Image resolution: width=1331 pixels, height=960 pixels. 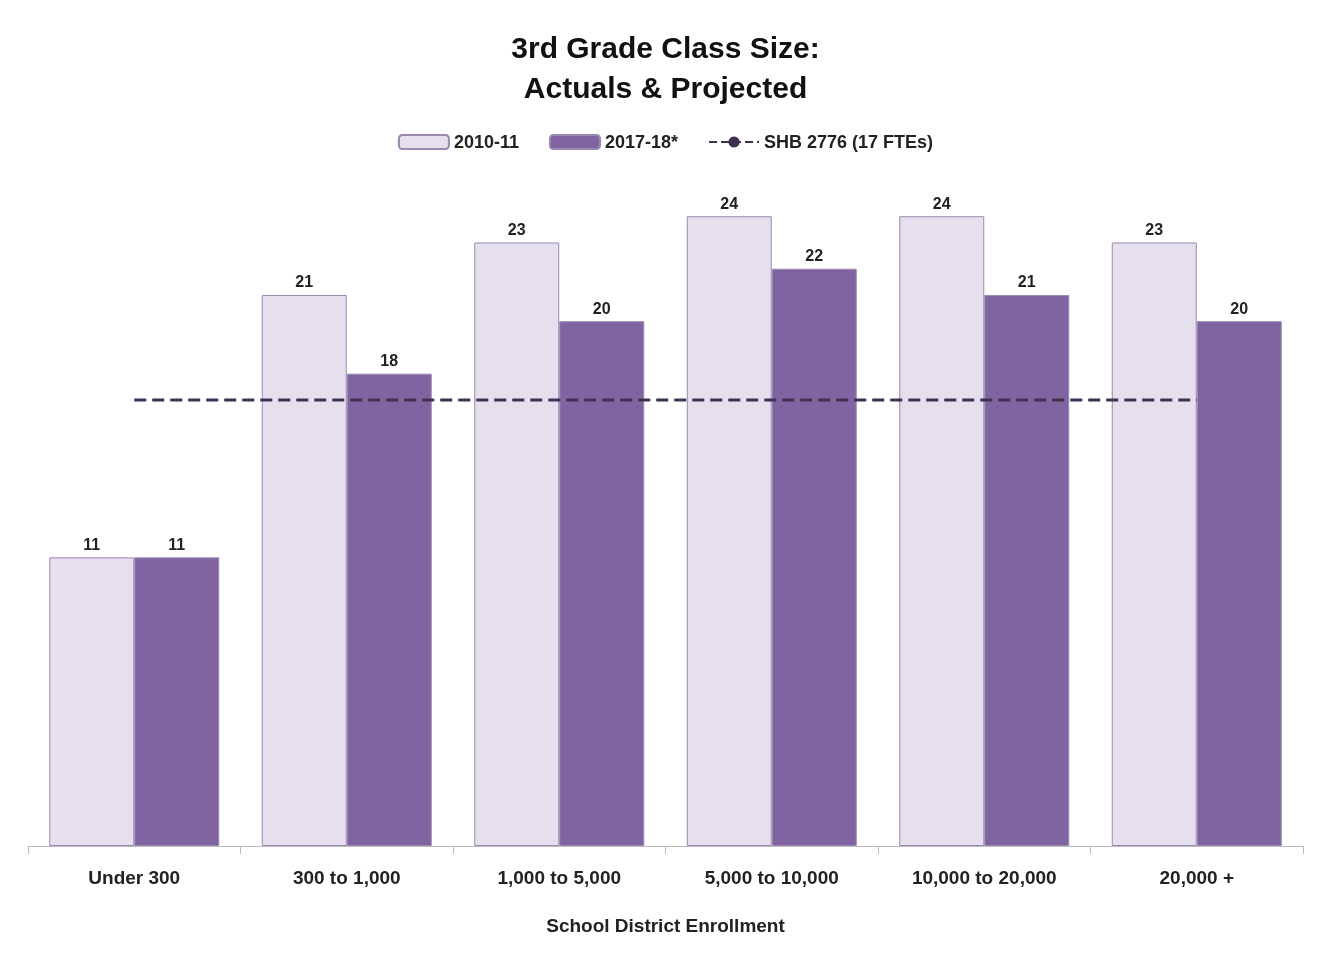 I want to click on legend-label: SHB 2776 (17 FTEs), so click(x=849, y=142).